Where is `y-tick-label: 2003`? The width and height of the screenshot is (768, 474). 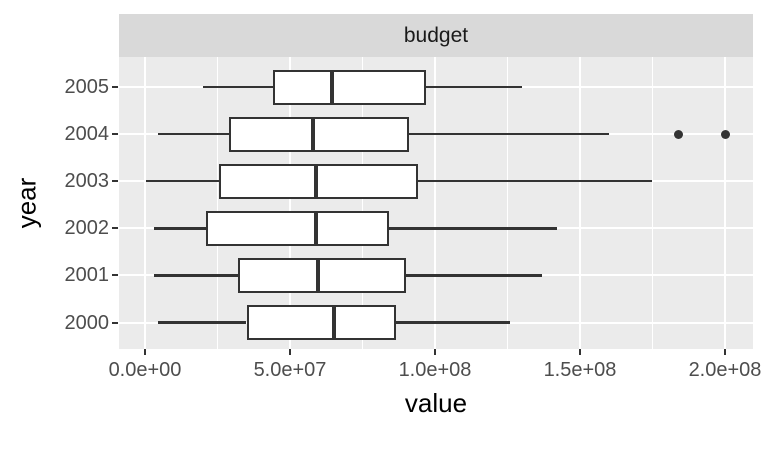 y-tick-label: 2003 is located at coordinates (87, 181).